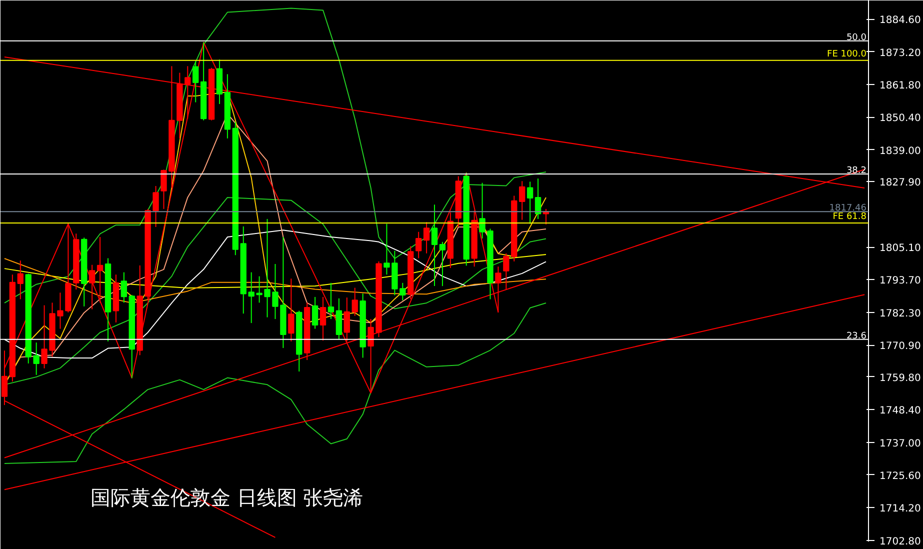  Describe the element at coordinates (900, 86) in the screenshot. I see `y-tick-label: 1861.80` at that location.